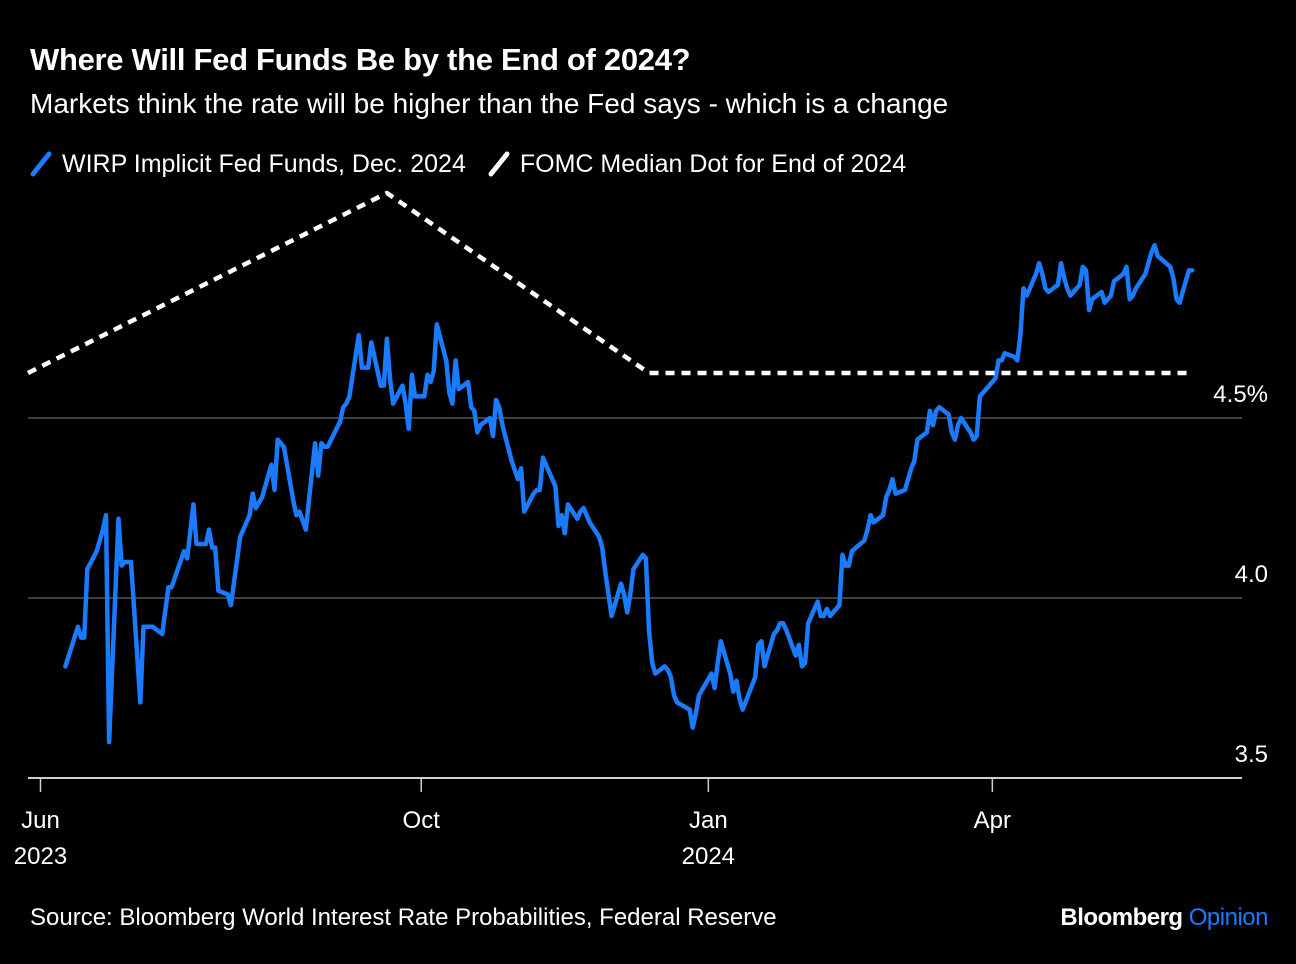 This screenshot has width=1296, height=964. What do you see at coordinates (1121, 917) in the screenshot?
I see `brand-name: Bloomberg` at bounding box center [1121, 917].